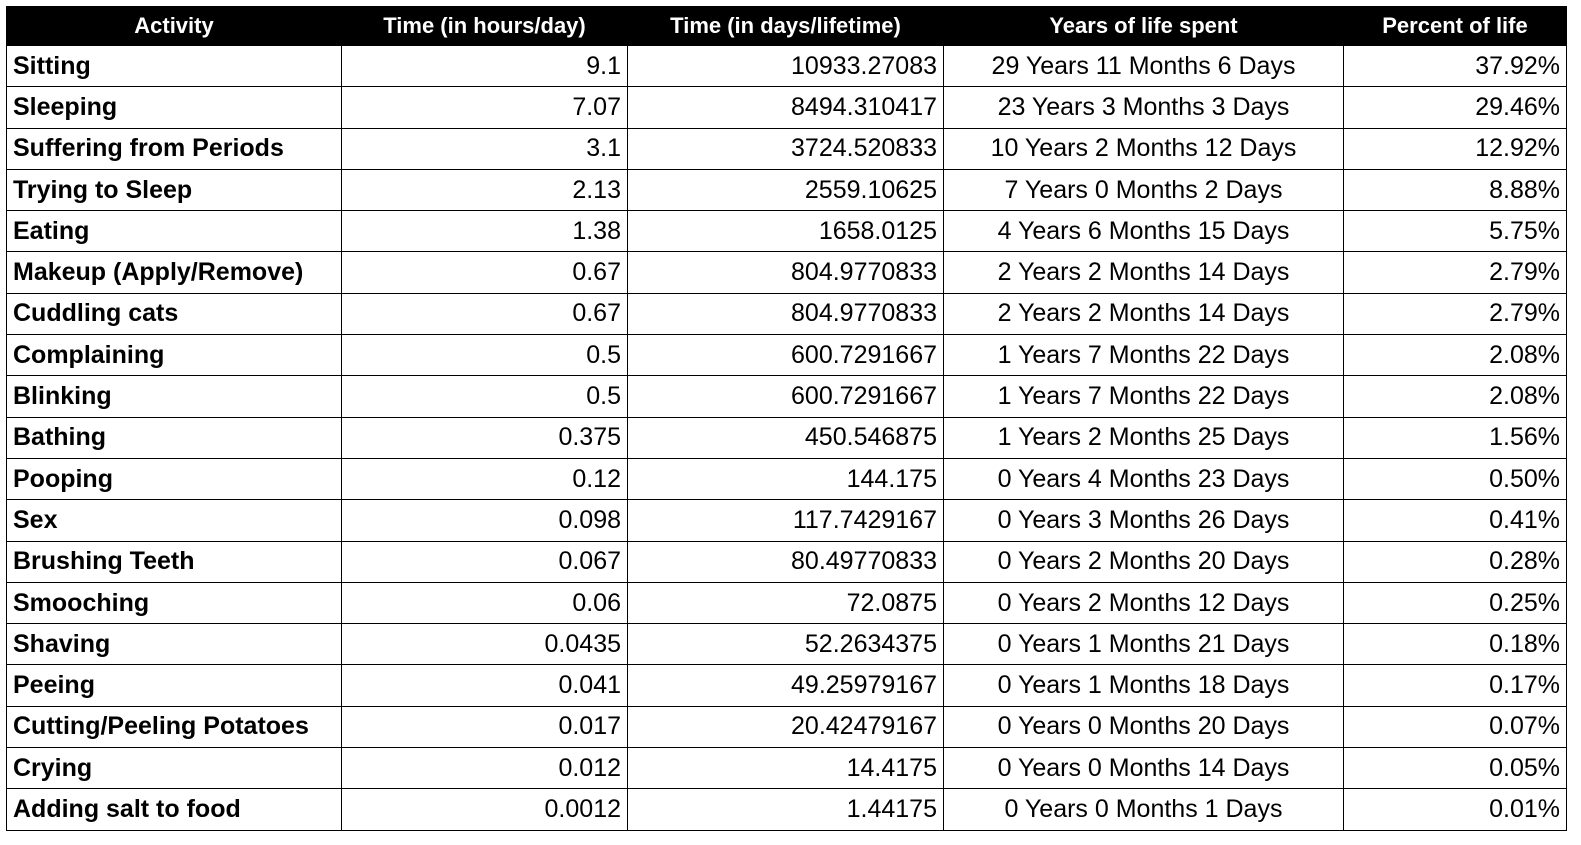 This screenshot has width=1581, height=845. What do you see at coordinates (1143, 768) in the screenshot?
I see `cell-years-of-life: 0 Years 0 Months 14 Days` at bounding box center [1143, 768].